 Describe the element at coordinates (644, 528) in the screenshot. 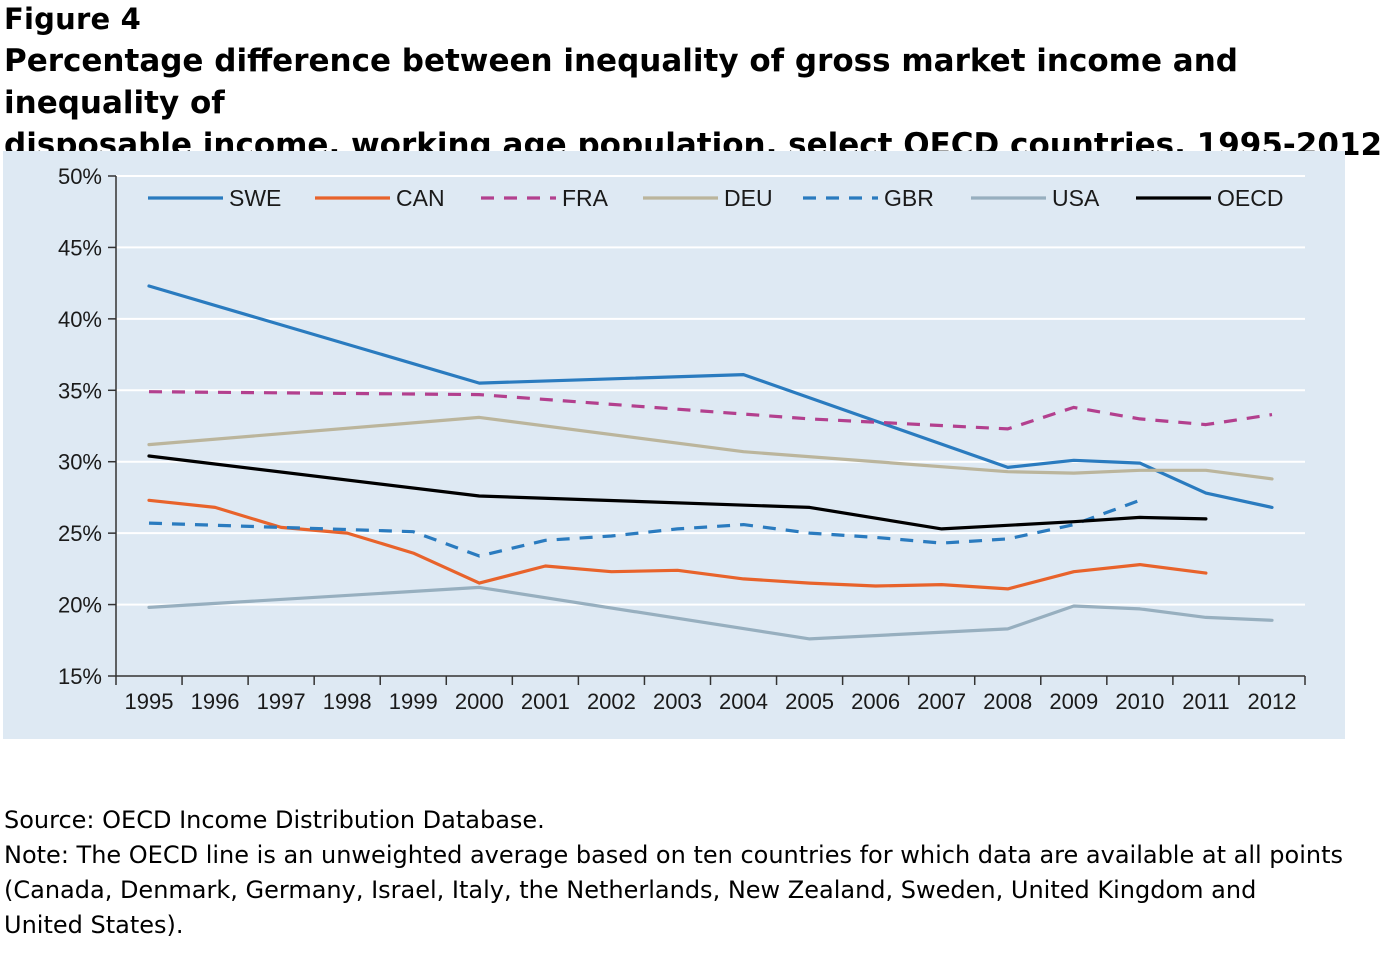

I see `series-line-gbr` at that location.